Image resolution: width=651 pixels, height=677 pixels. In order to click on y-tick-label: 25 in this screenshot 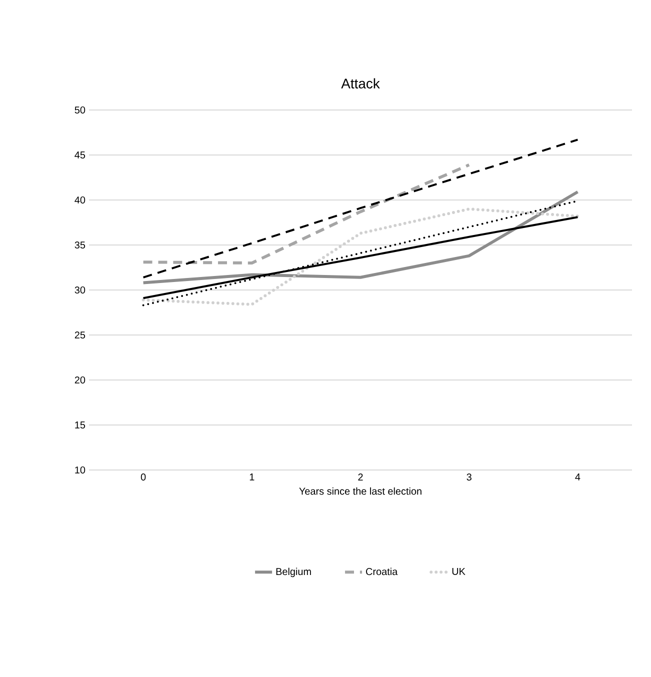, I will do `click(80, 335)`.